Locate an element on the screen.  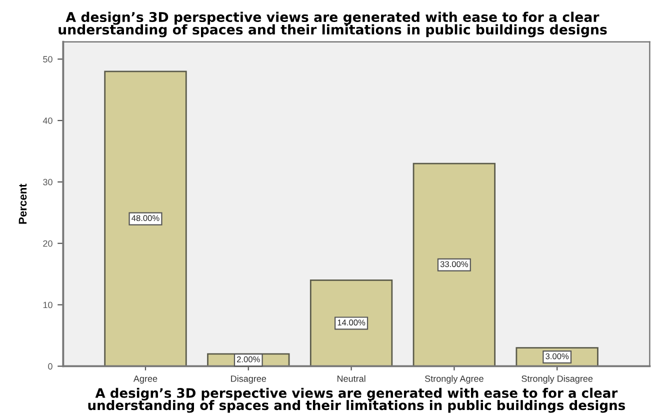
y-tick-label: 20 is located at coordinates (47, 243).